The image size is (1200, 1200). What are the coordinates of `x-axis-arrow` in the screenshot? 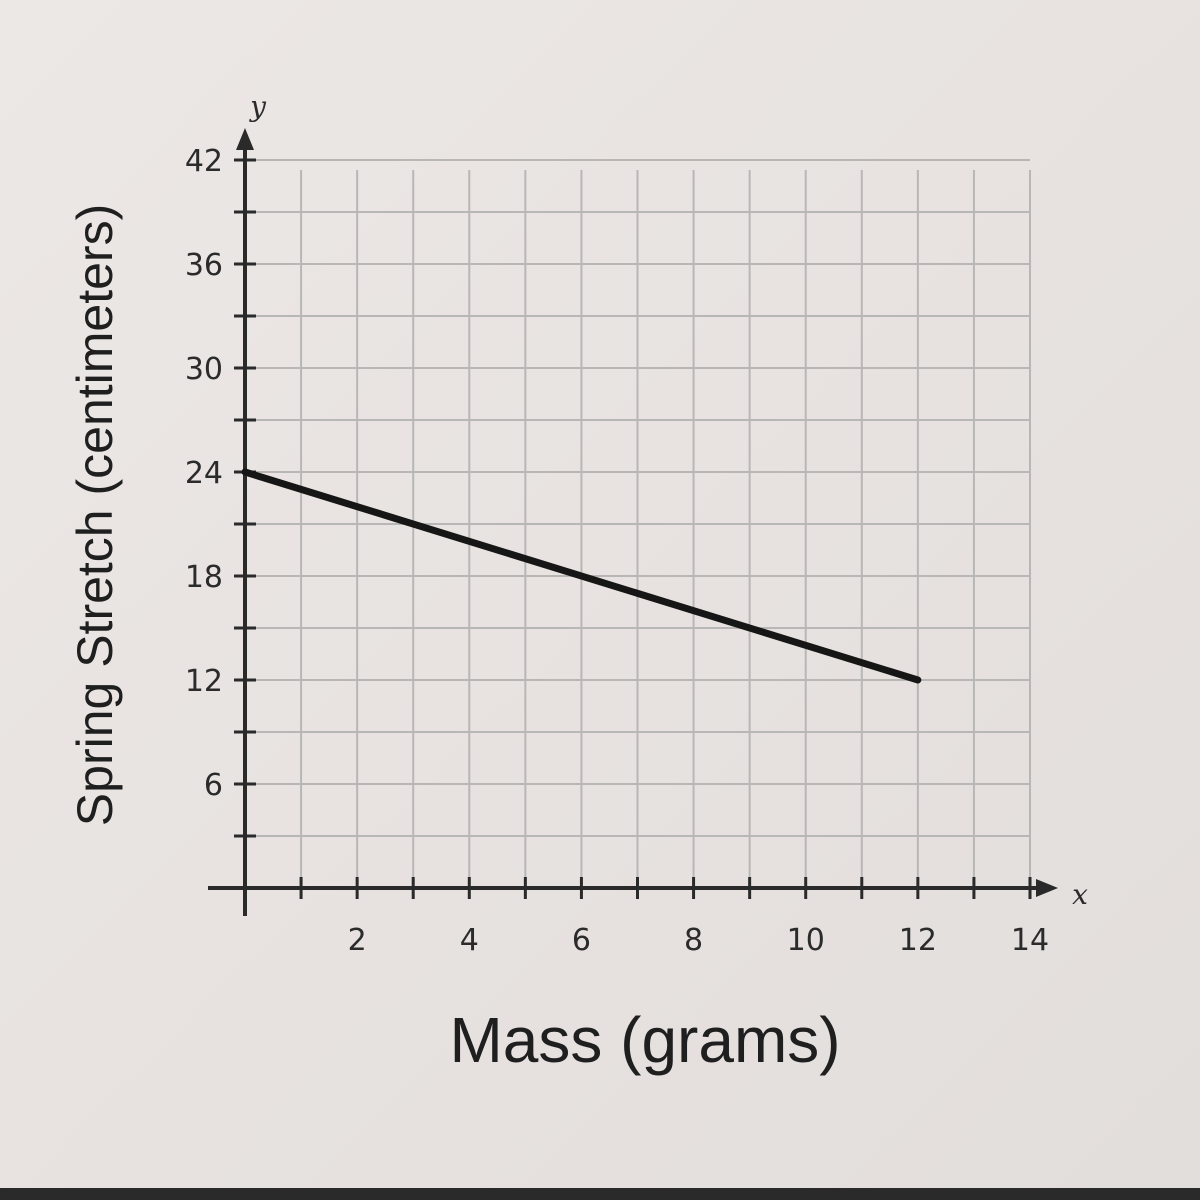 It's located at (1047, 888).